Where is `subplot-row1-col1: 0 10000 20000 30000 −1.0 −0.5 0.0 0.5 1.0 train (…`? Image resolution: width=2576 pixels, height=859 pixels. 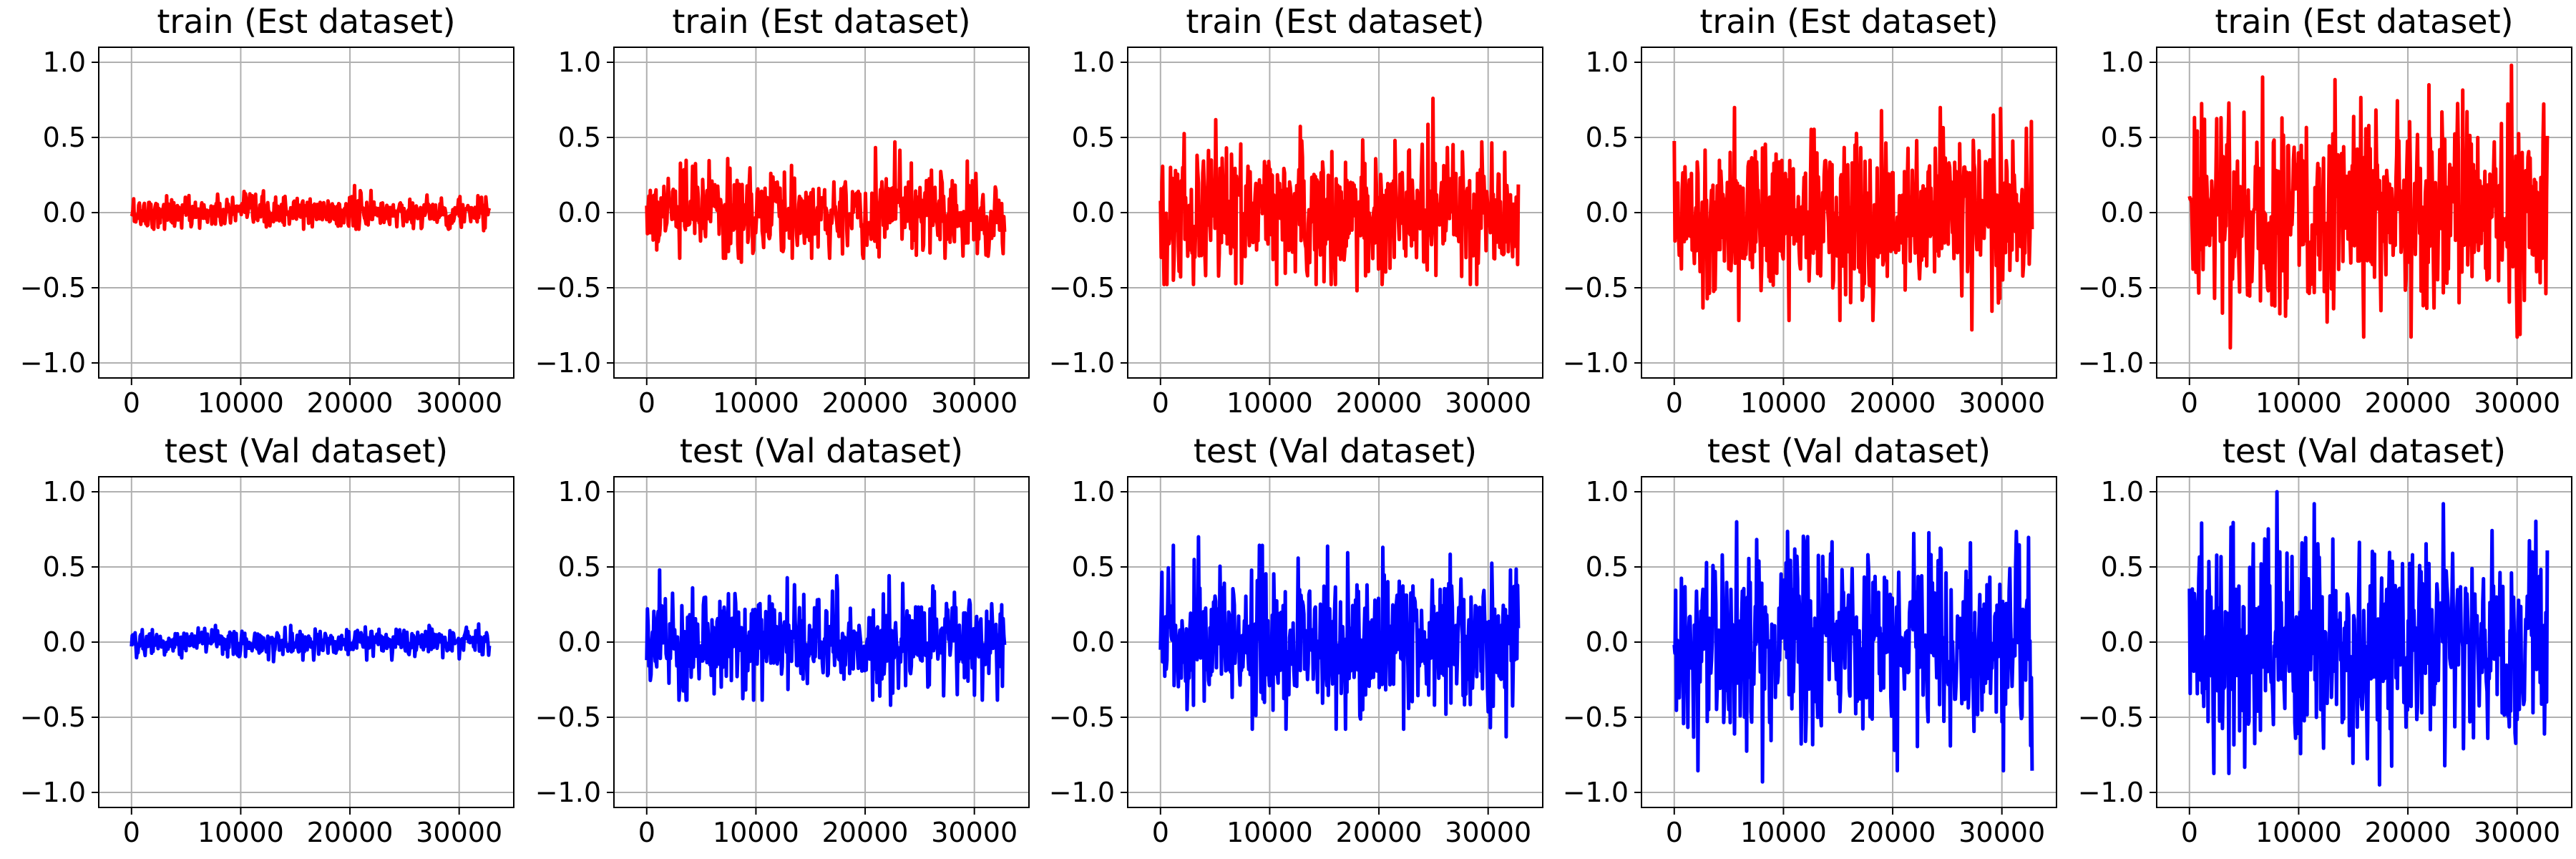
subplot-row1-col1: 0 10000 20000 30000 −1.0 −0.5 0.0 0.5 1.0 train (… is located at coordinates (267, 210).